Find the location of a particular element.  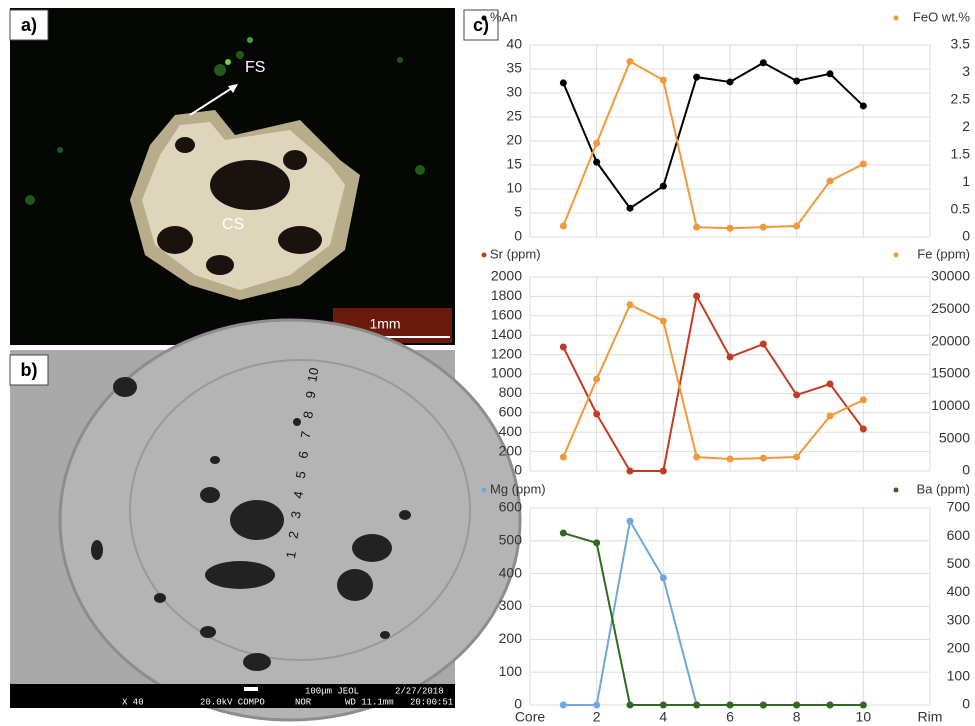

legend-label: FeO wt.% is located at coordinates (942, 16).